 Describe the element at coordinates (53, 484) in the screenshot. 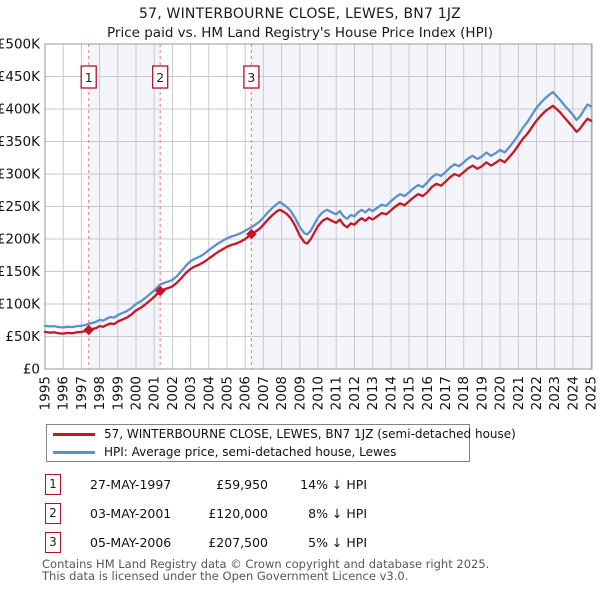

I see `transaction-number-badge: 1` at that location.